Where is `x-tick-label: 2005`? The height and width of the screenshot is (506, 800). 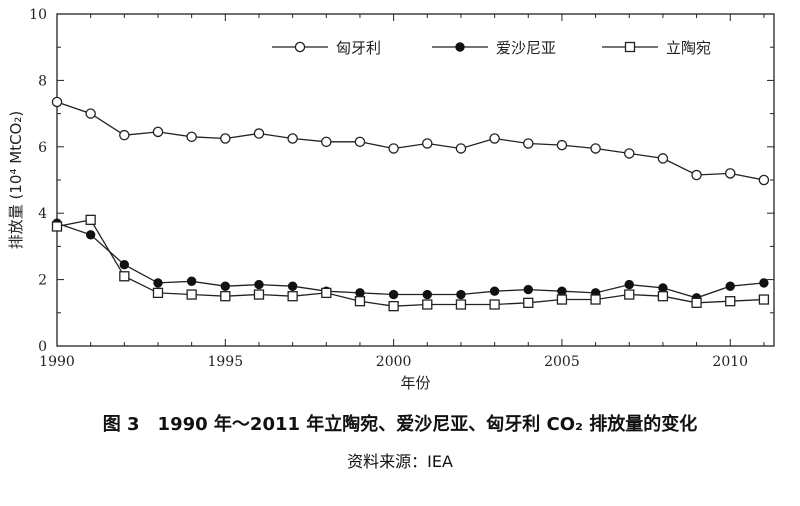 x-tick-label: 2005 is located at coordinates (562, 362).